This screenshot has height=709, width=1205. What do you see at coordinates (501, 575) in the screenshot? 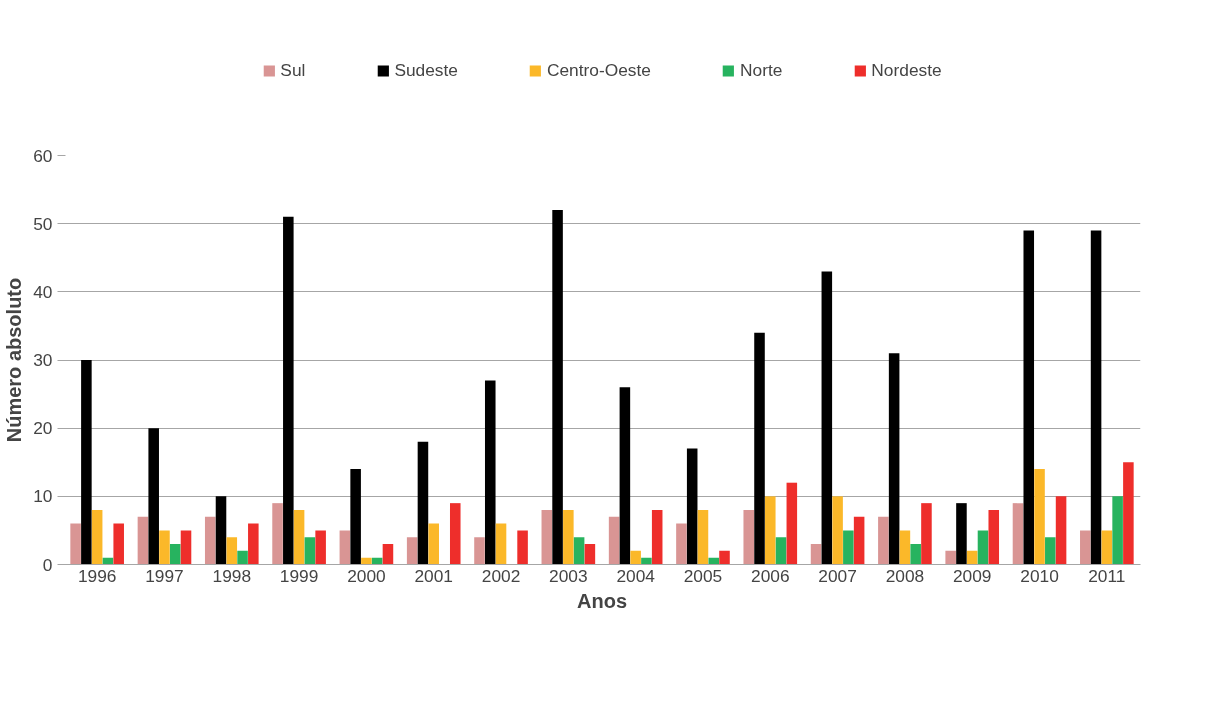
I see `x-tick-label: 2002` at bounding box center [501, 575].